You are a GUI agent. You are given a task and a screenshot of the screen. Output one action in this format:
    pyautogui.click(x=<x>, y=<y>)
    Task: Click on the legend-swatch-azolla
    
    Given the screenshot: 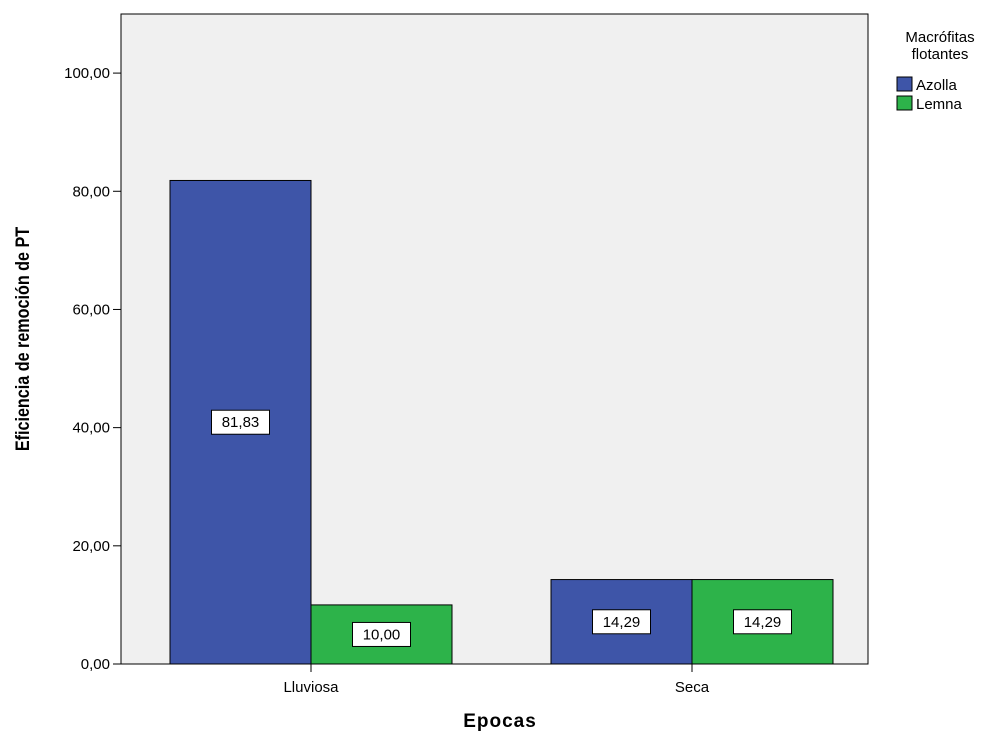 What is the action you would take?
    pyautogui.click(x=904, y=84)
    